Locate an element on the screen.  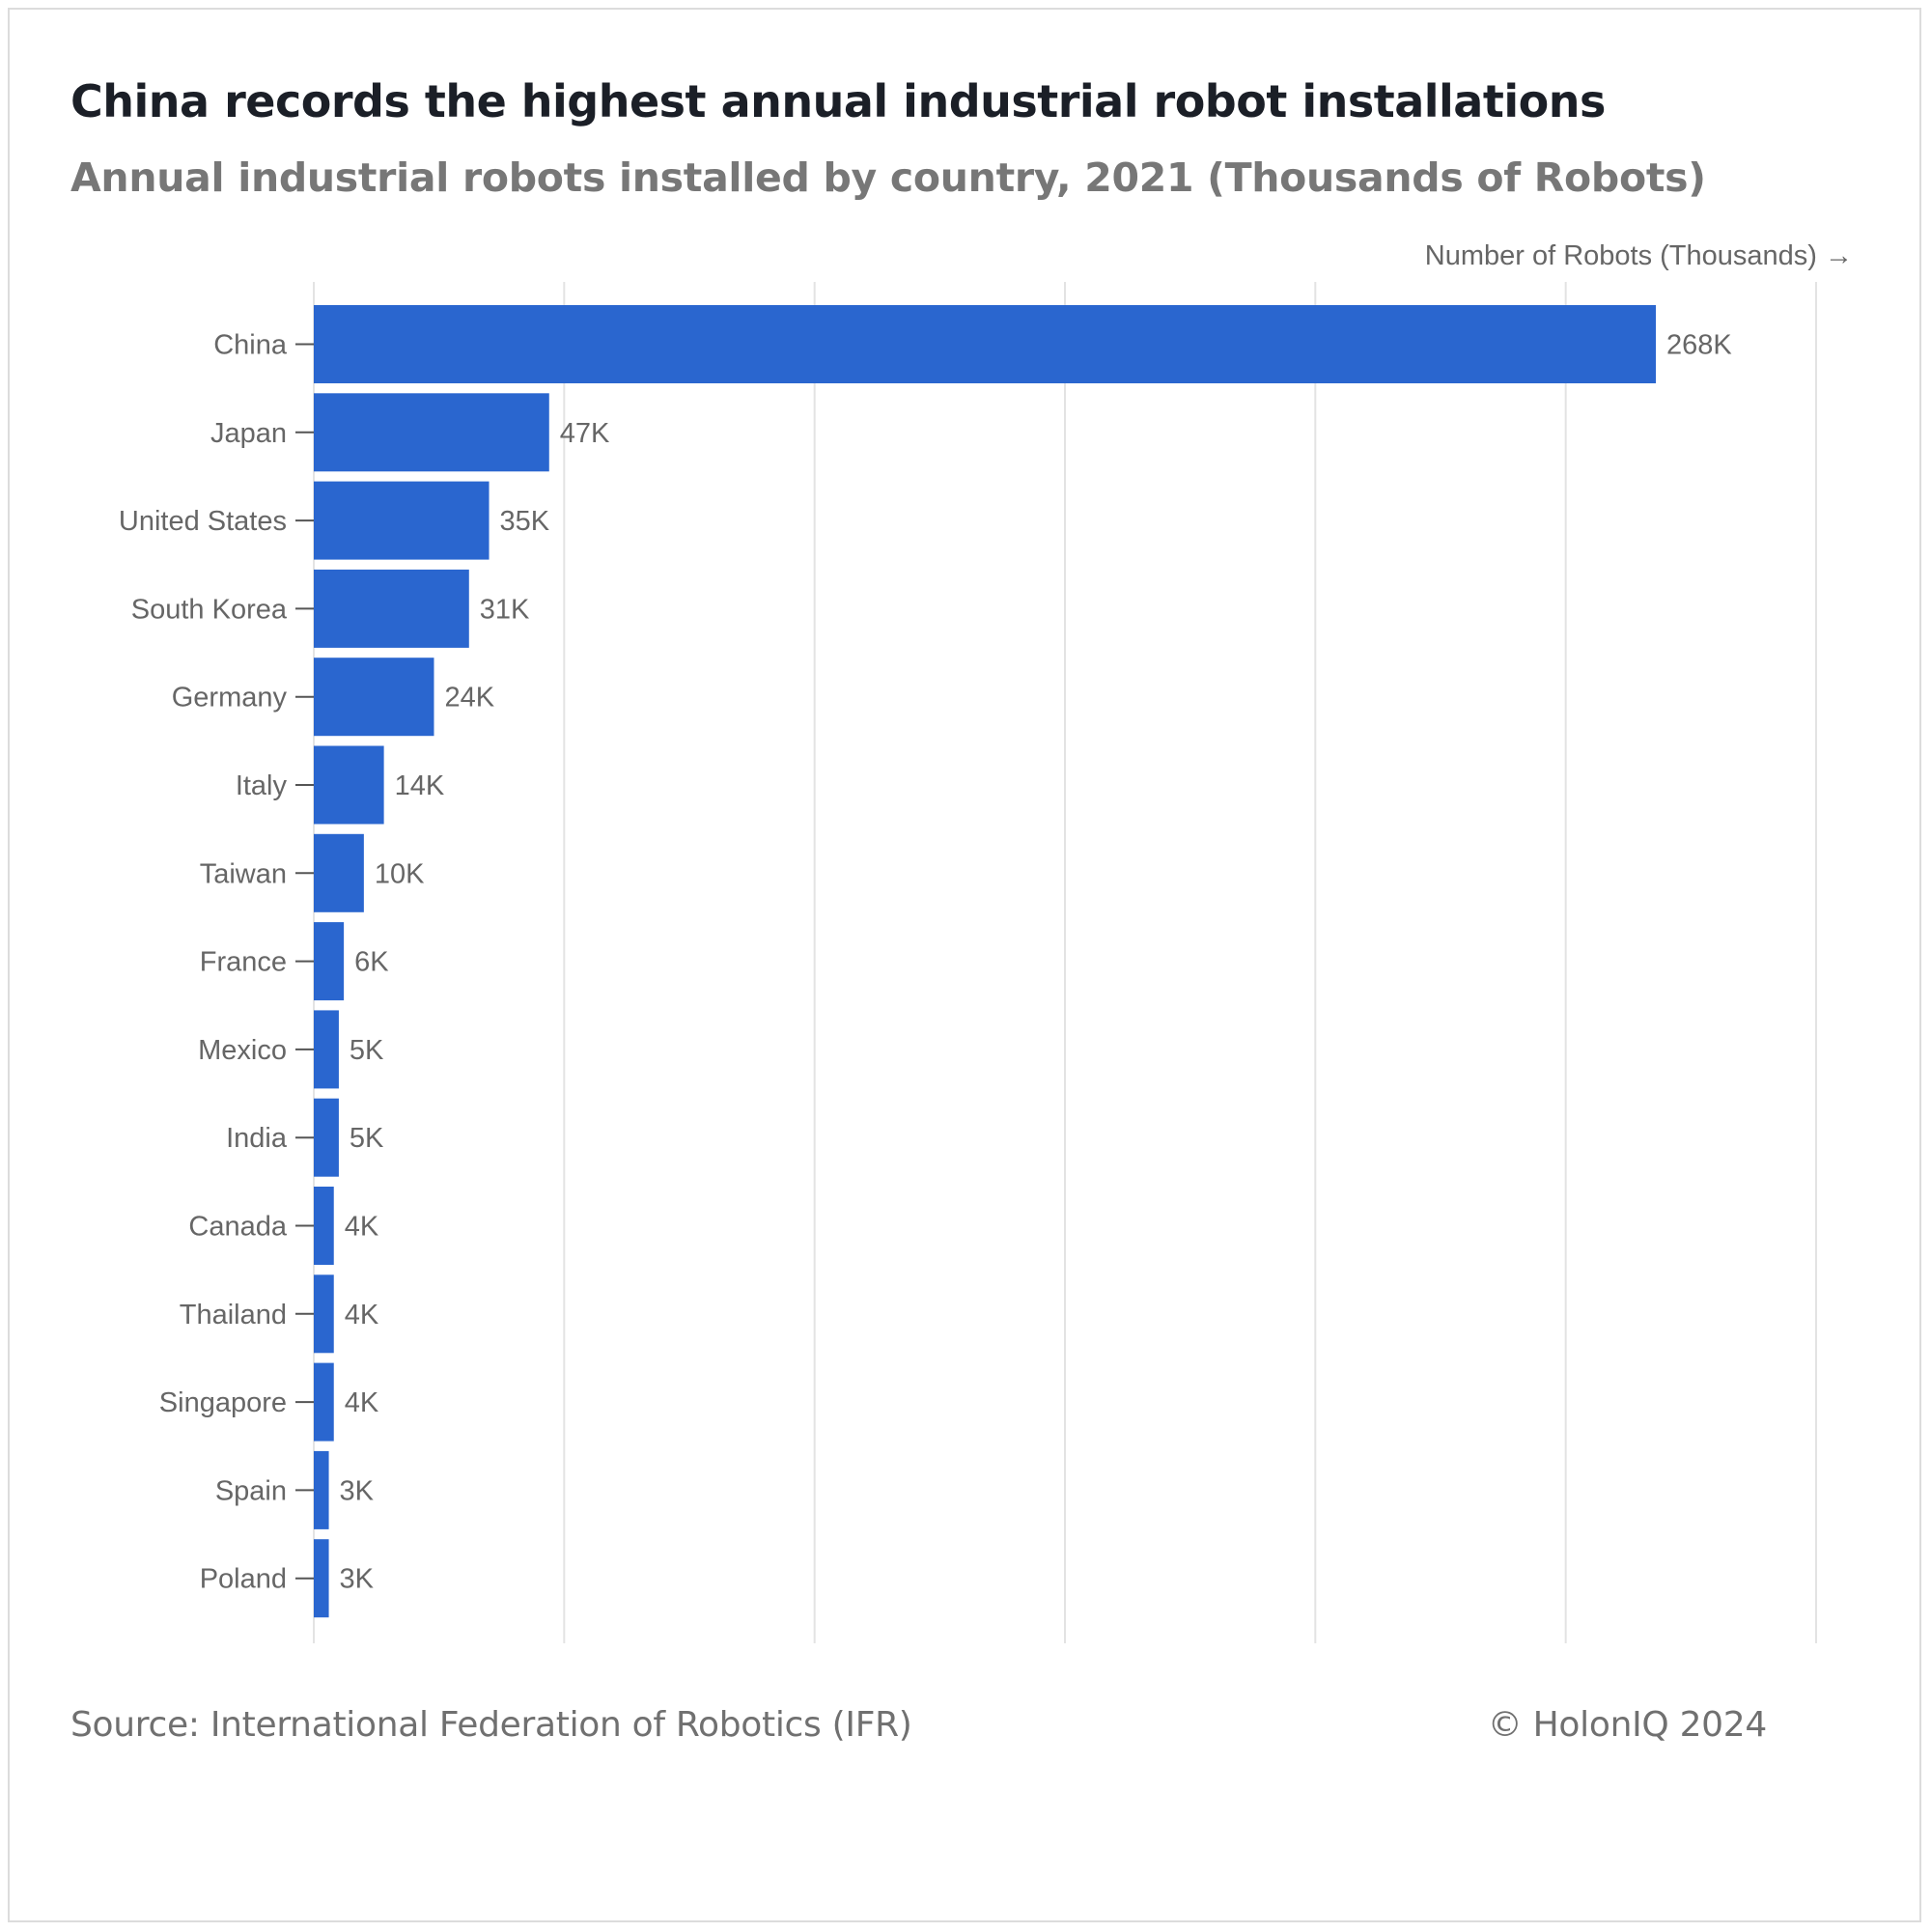
value-label-singapore: 4K is located at coordinates (362, 1403).